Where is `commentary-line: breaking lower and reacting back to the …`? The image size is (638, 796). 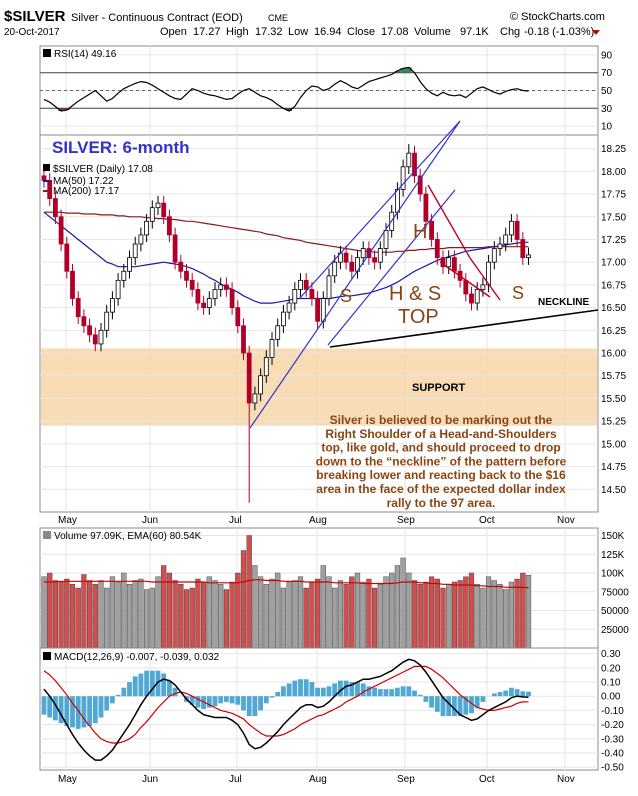 commentary-line: breaking lower and reacting back to the … is located at coordinates (441, 475).